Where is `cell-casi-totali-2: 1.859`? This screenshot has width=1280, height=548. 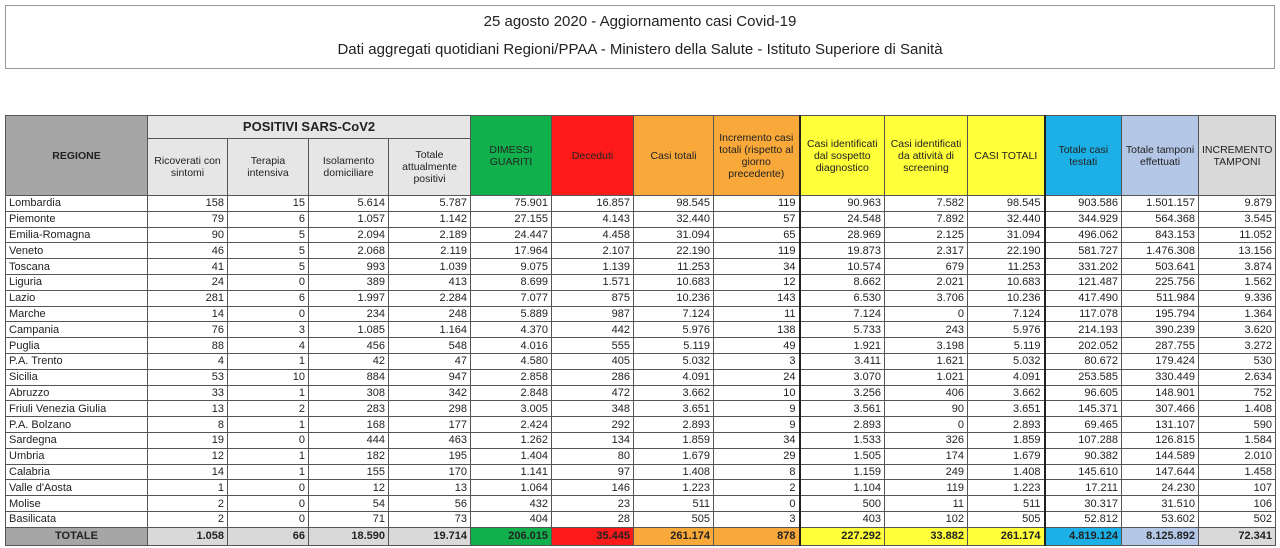
cell-casi-totali-2: 1.859 is located at coordinates (1006, 440).